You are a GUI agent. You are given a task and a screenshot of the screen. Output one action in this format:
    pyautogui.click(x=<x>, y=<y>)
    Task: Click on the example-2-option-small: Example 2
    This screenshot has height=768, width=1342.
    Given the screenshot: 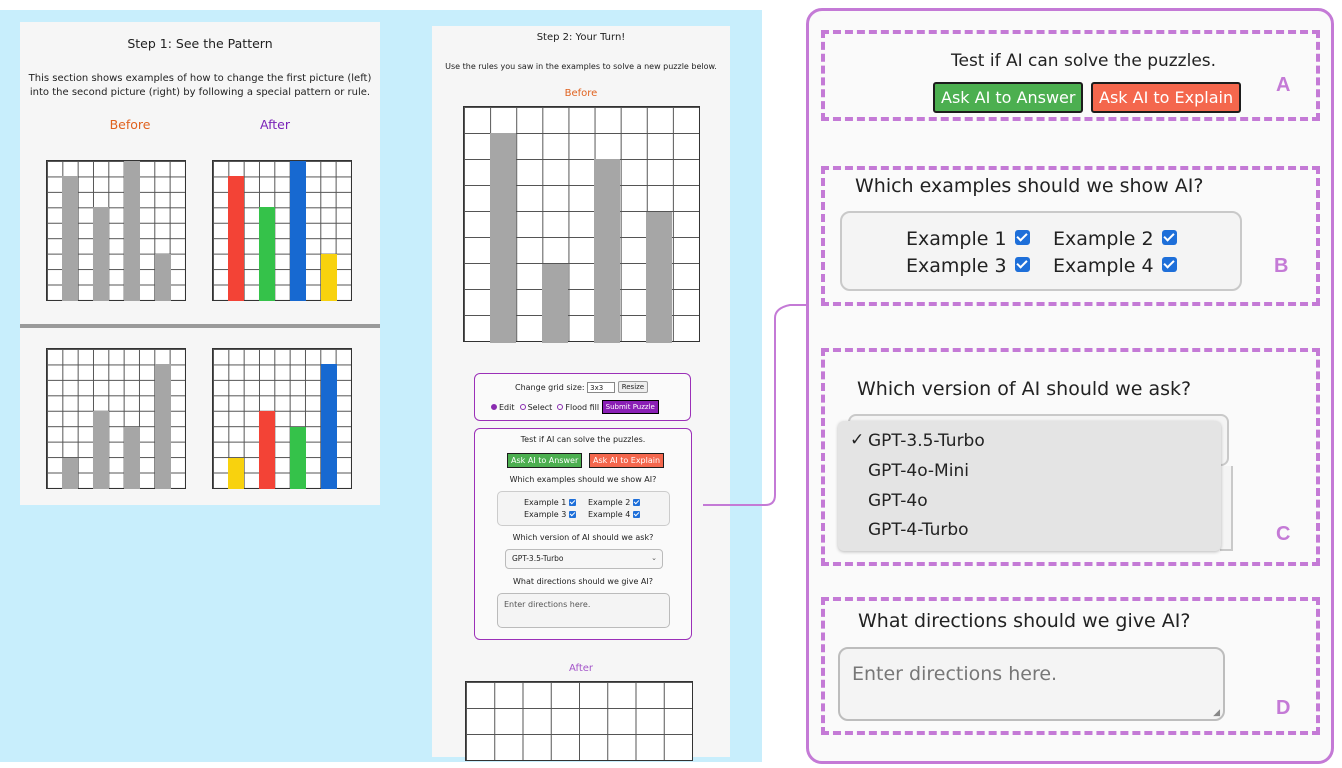 What is the action you would take?
    pyautogui.click(x=614, y=502)
    